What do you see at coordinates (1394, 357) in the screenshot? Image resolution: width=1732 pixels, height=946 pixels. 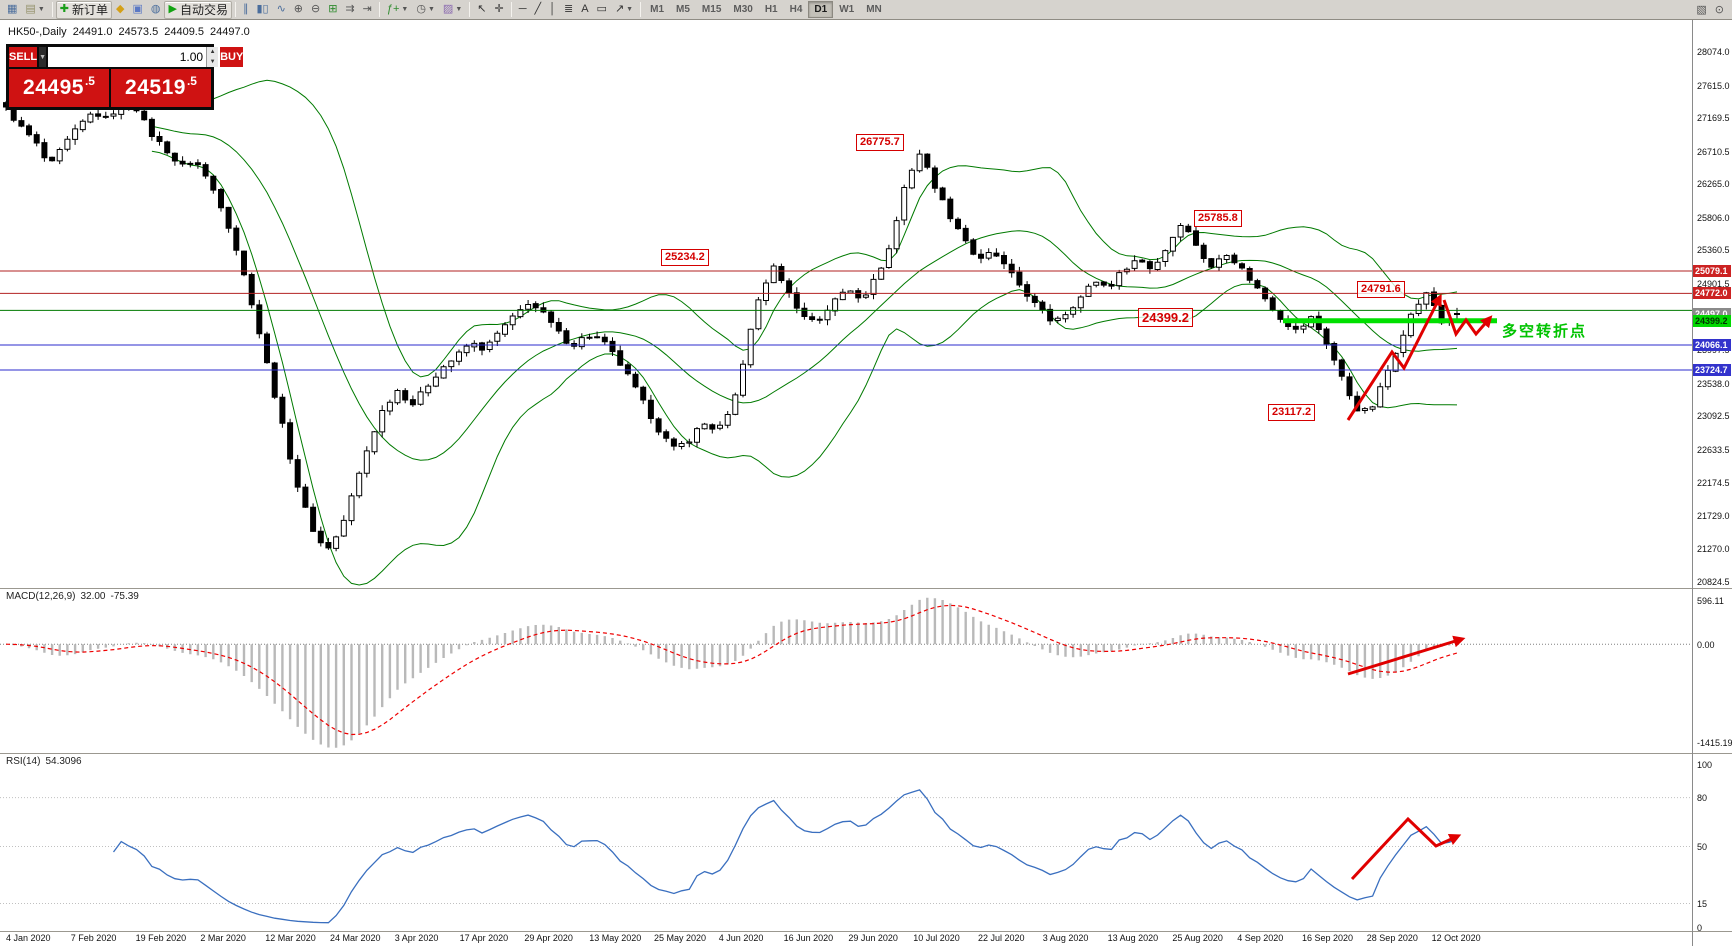 I see `arrow-main1` at bounding box center [1394, 357].